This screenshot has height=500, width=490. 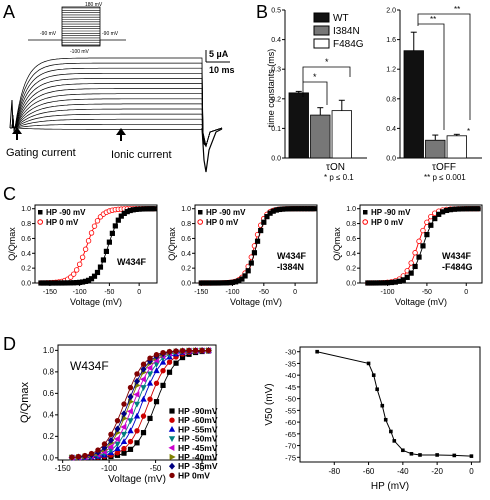 What do you see at coordinates (77, 42) in the screenshot?
I see `protocol-baseline` at bounding box center [77, 42].